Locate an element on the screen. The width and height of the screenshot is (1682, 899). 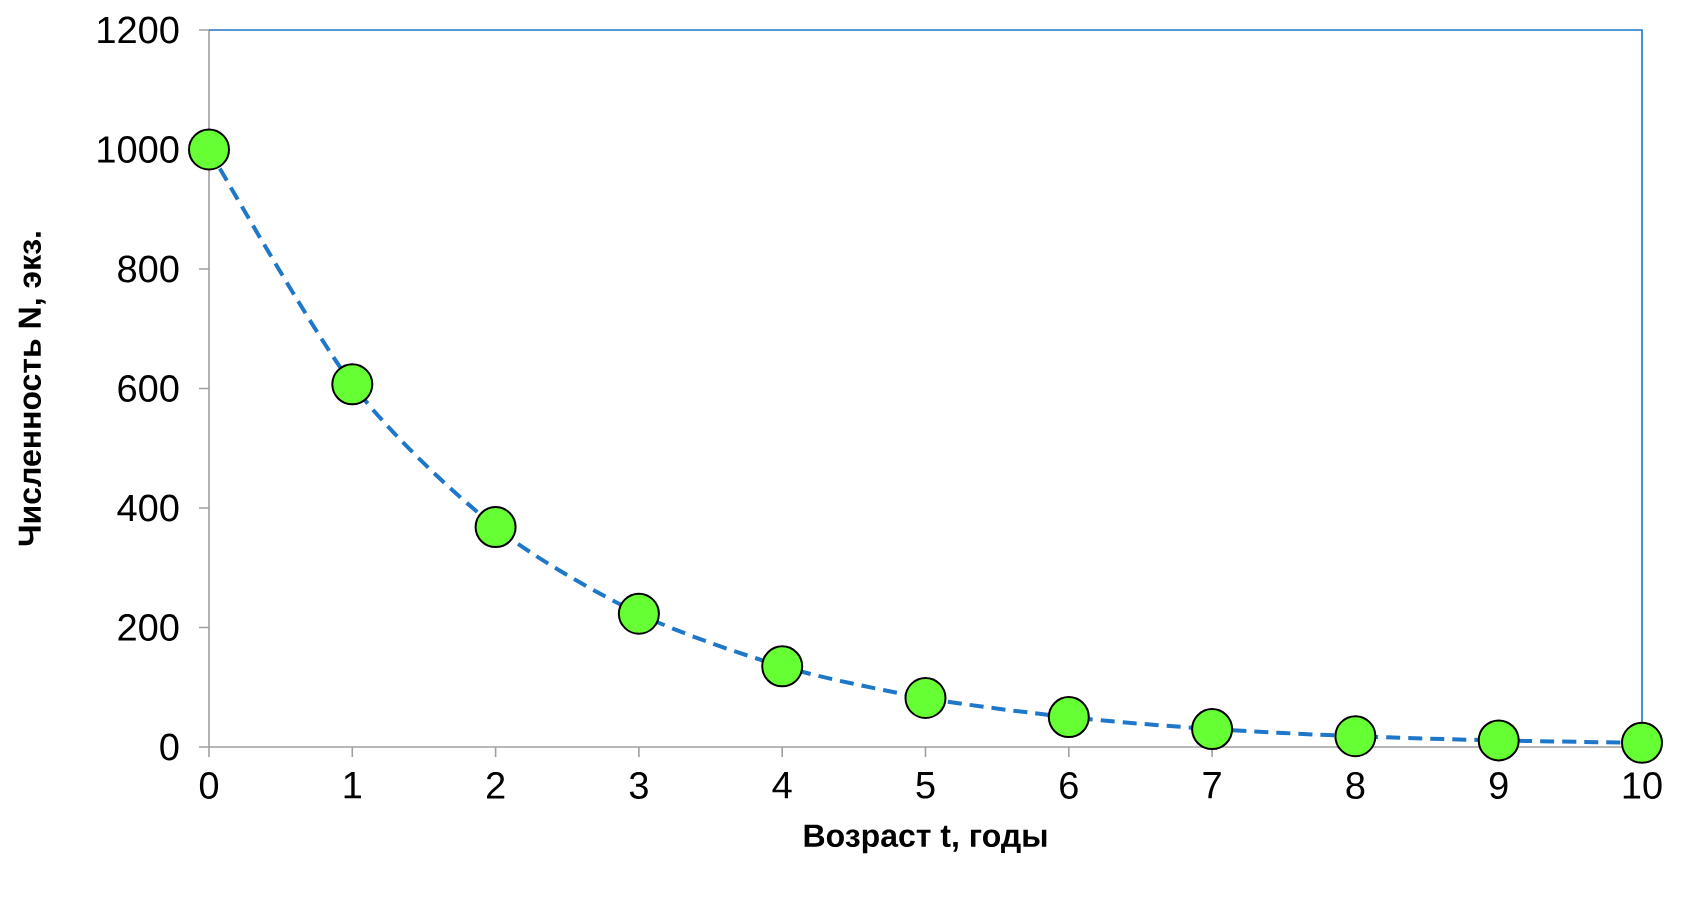
x-tick-label: 3 is located at coordinates (638, 785).